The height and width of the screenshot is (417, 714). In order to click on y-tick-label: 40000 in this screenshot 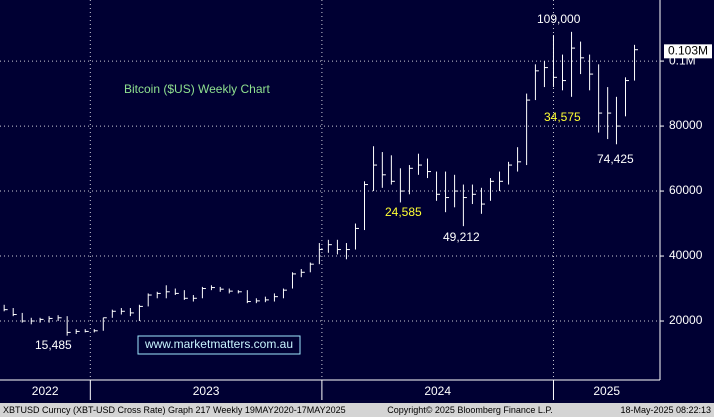, I will do `click(686, 255)`.